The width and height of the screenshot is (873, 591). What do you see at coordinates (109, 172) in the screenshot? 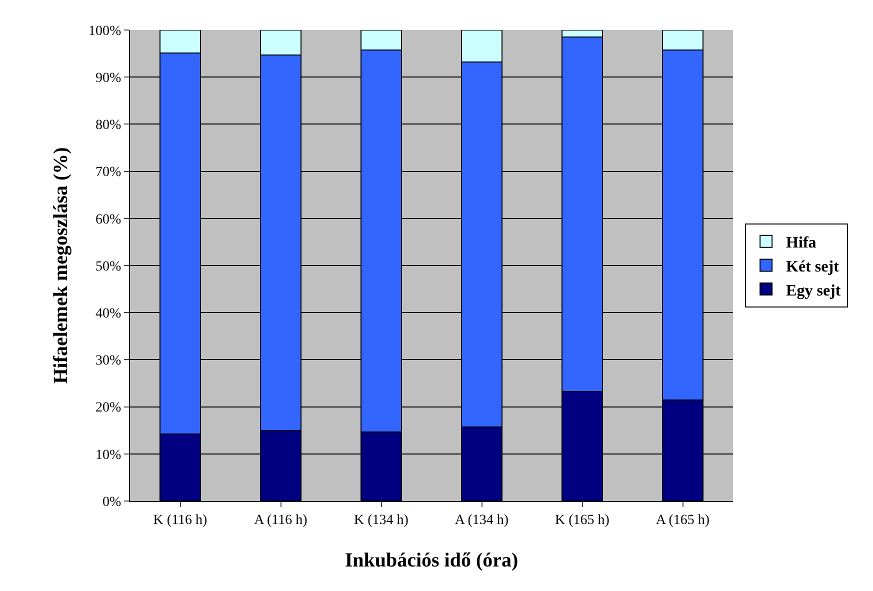
I see `y-tick-label: 70%` at bounding box center [109, 172].